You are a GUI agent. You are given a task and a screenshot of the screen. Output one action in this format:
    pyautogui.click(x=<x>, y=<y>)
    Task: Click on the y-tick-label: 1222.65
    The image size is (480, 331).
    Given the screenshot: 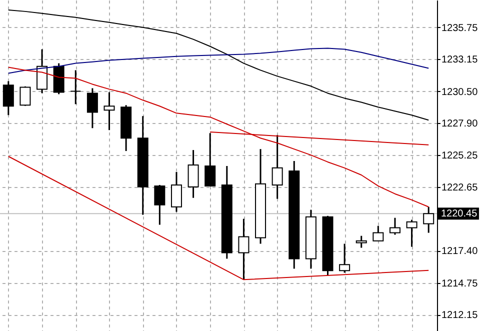 What is the action you would take?
    pyautogui.click(x=460, y=188)
    